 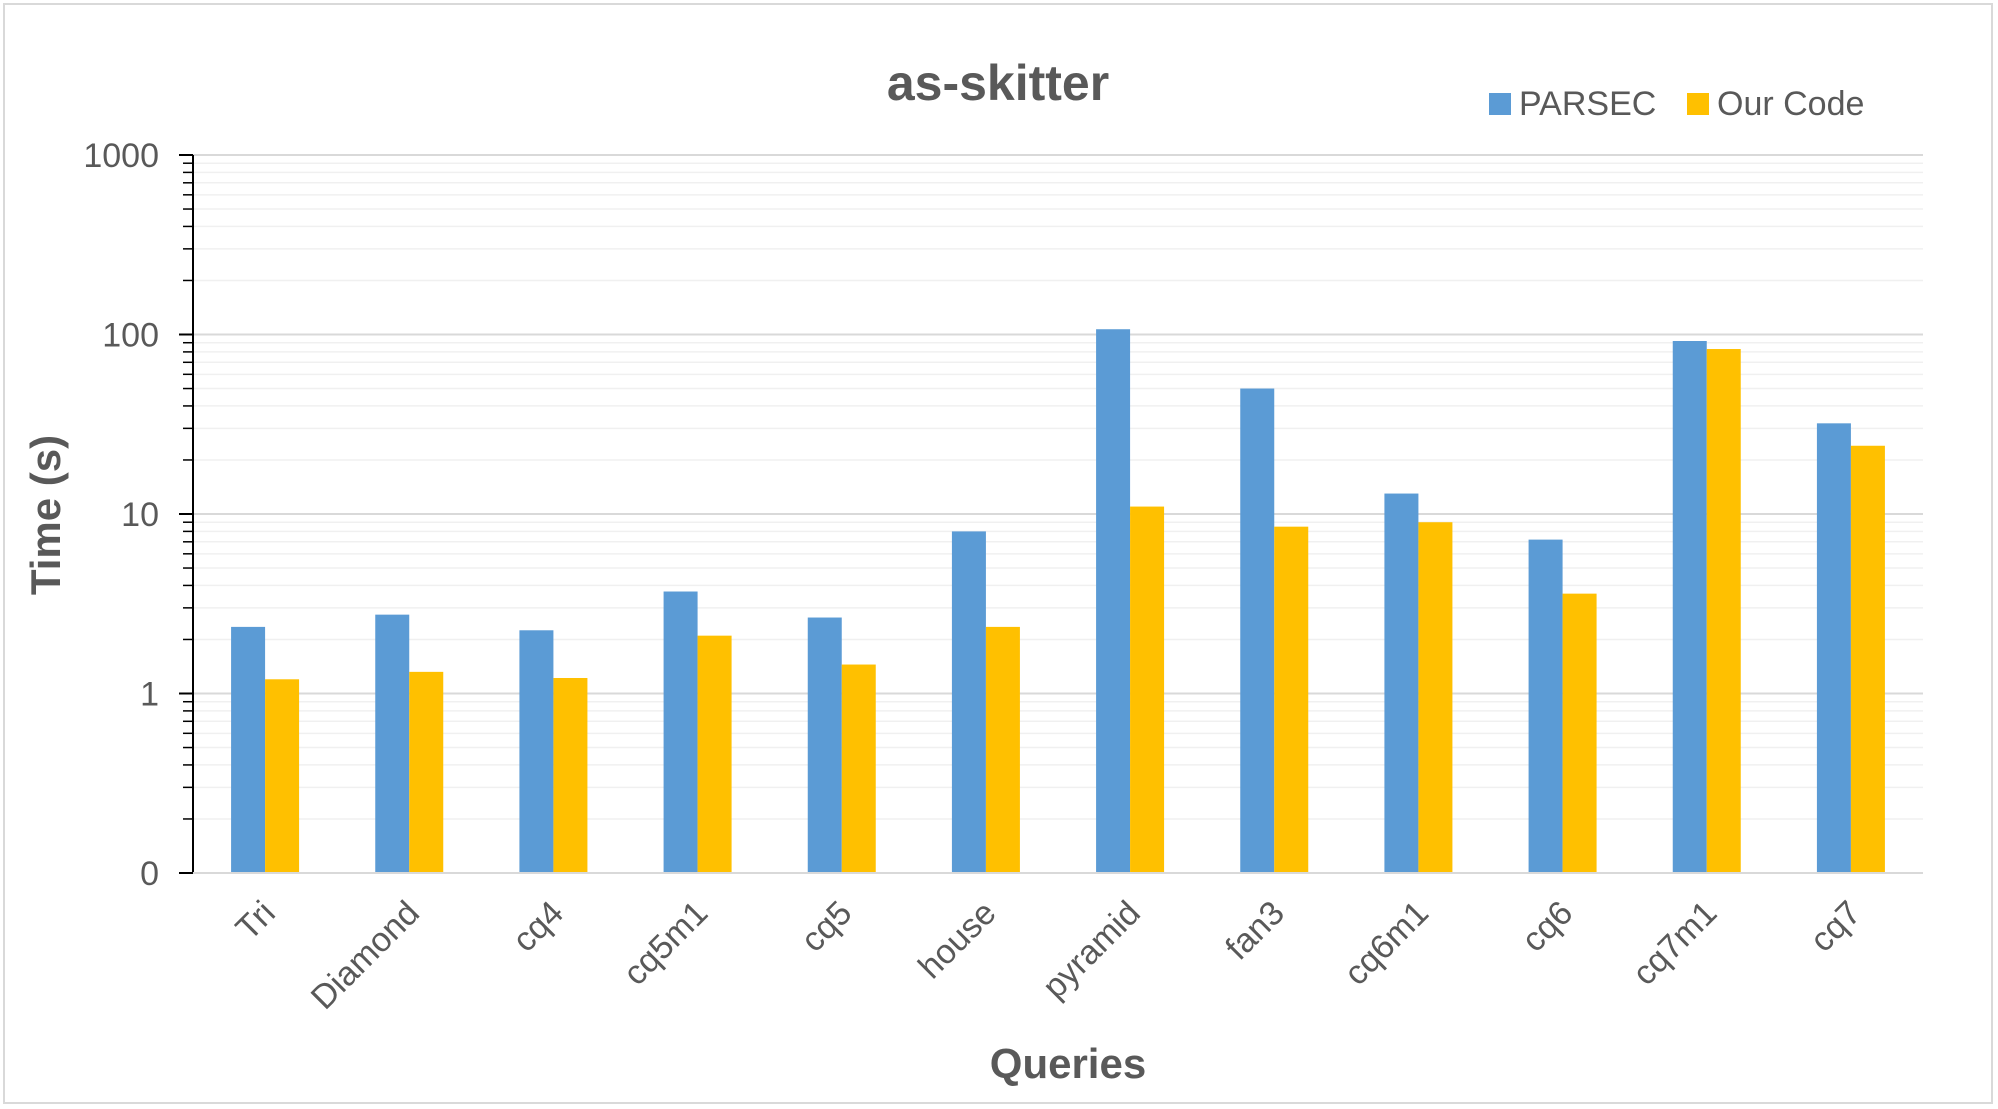 I want to click on bar-our-code-cq7, so click(x=1867, y=659).